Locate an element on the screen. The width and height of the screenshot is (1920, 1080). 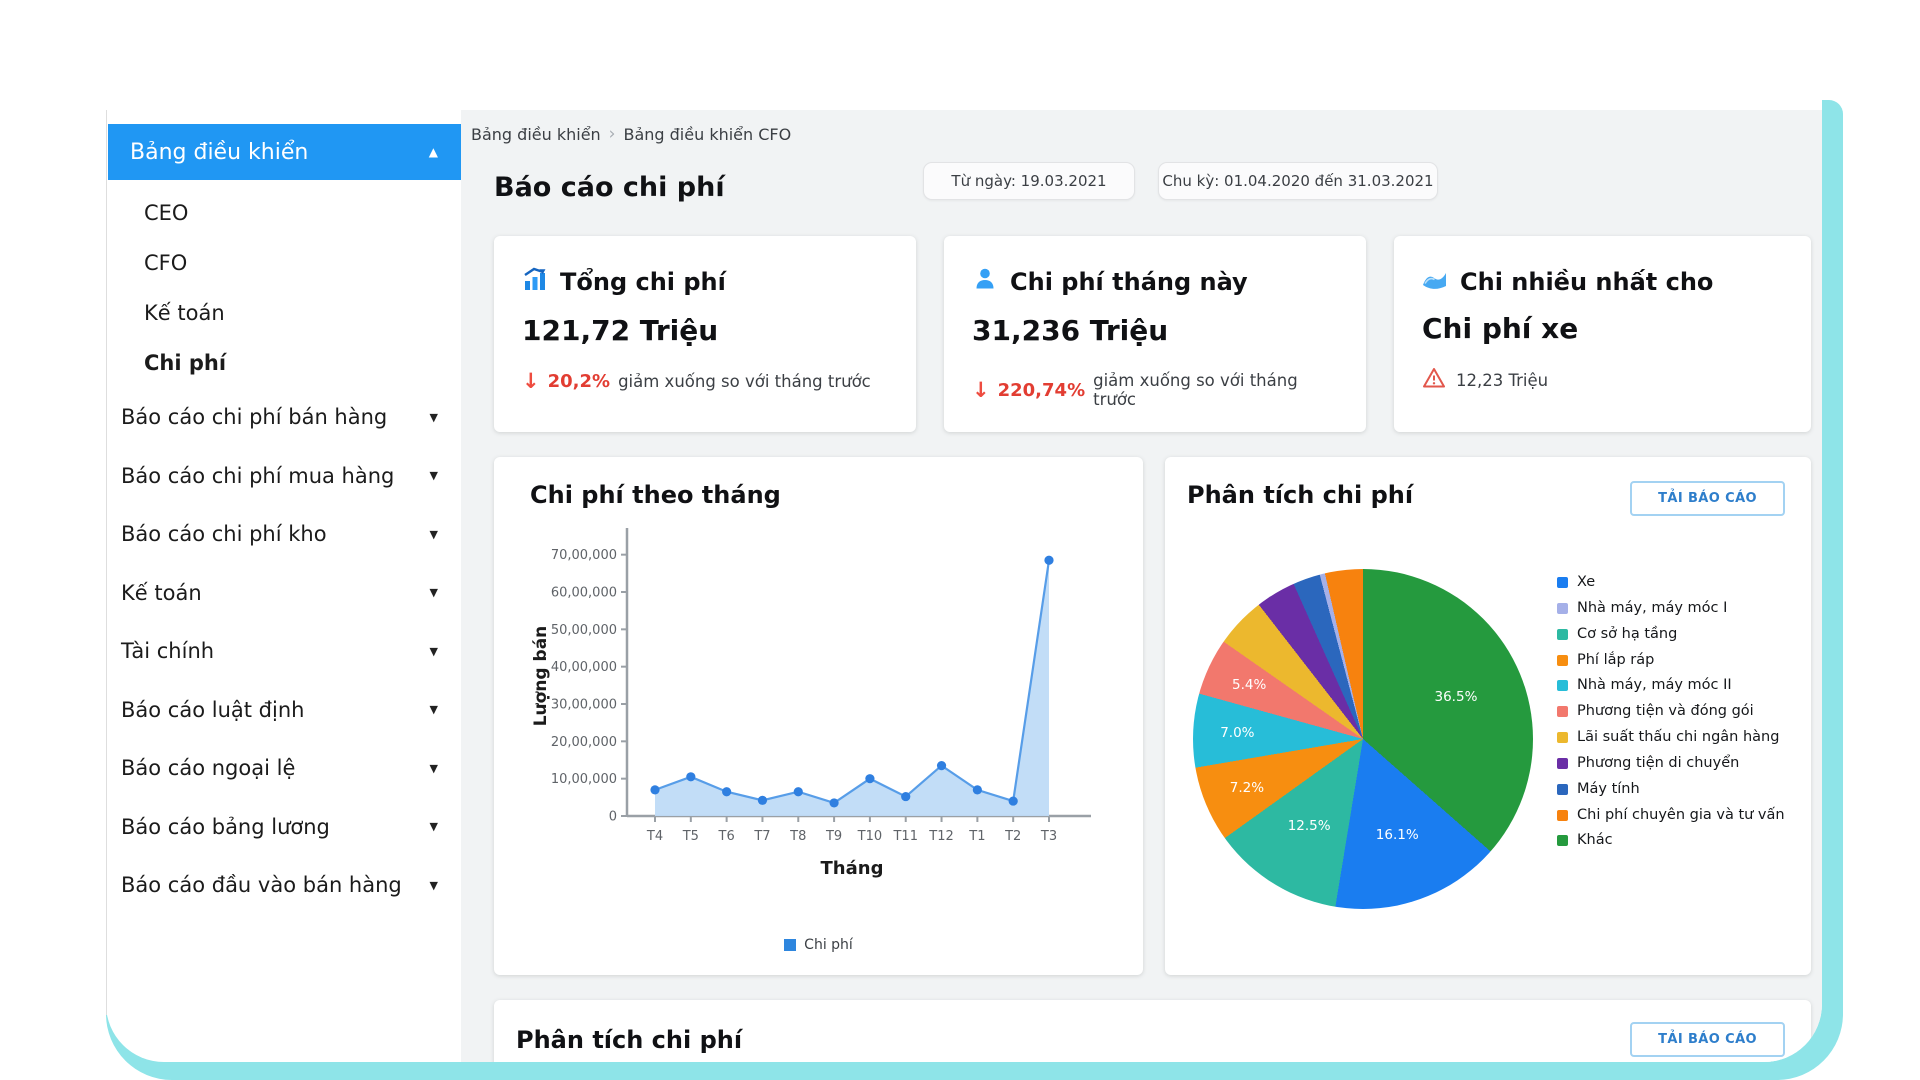
pie-slice-label: 16.1% is located at coordinates (1397, 835).